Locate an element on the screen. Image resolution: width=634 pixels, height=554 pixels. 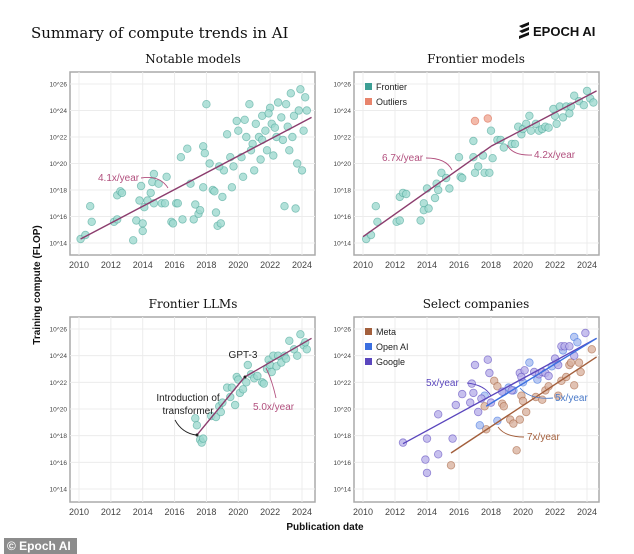
trend-annotation: 4.1x/year is located at coordinates (119, 178).